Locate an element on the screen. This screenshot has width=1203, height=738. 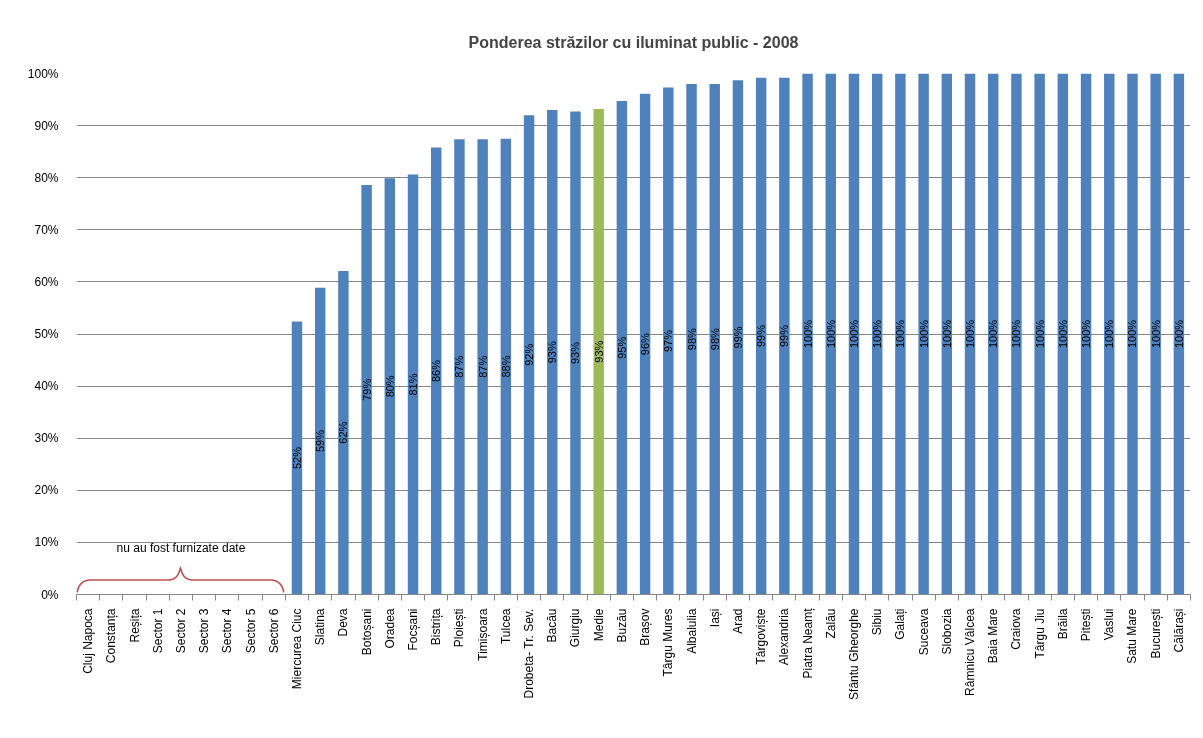
x-tick-label: Târgu Mures is located at coordinates (668, 642).